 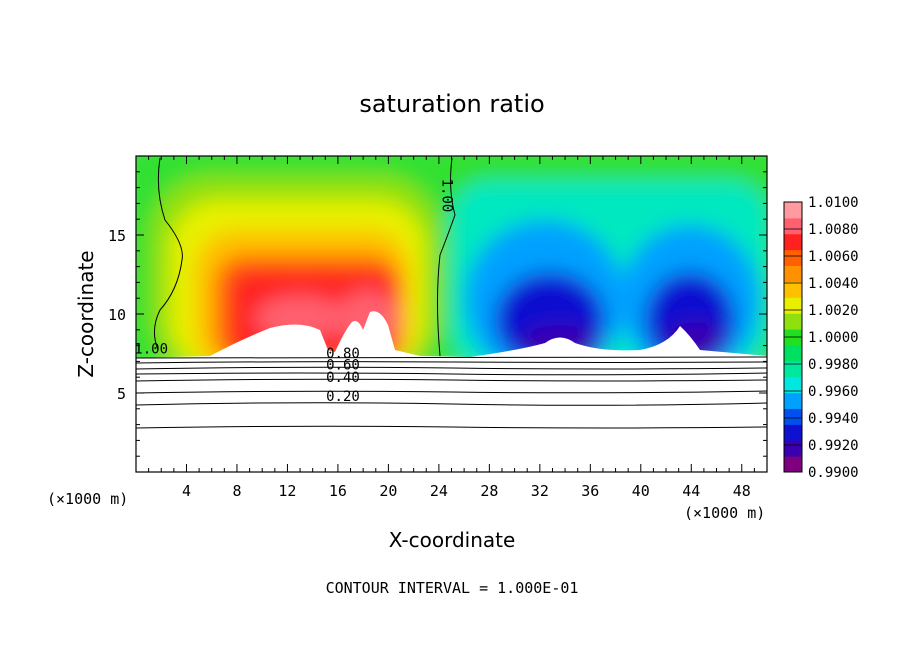 I want to click on contour-label: 0.40, so click(x=343, y=378).